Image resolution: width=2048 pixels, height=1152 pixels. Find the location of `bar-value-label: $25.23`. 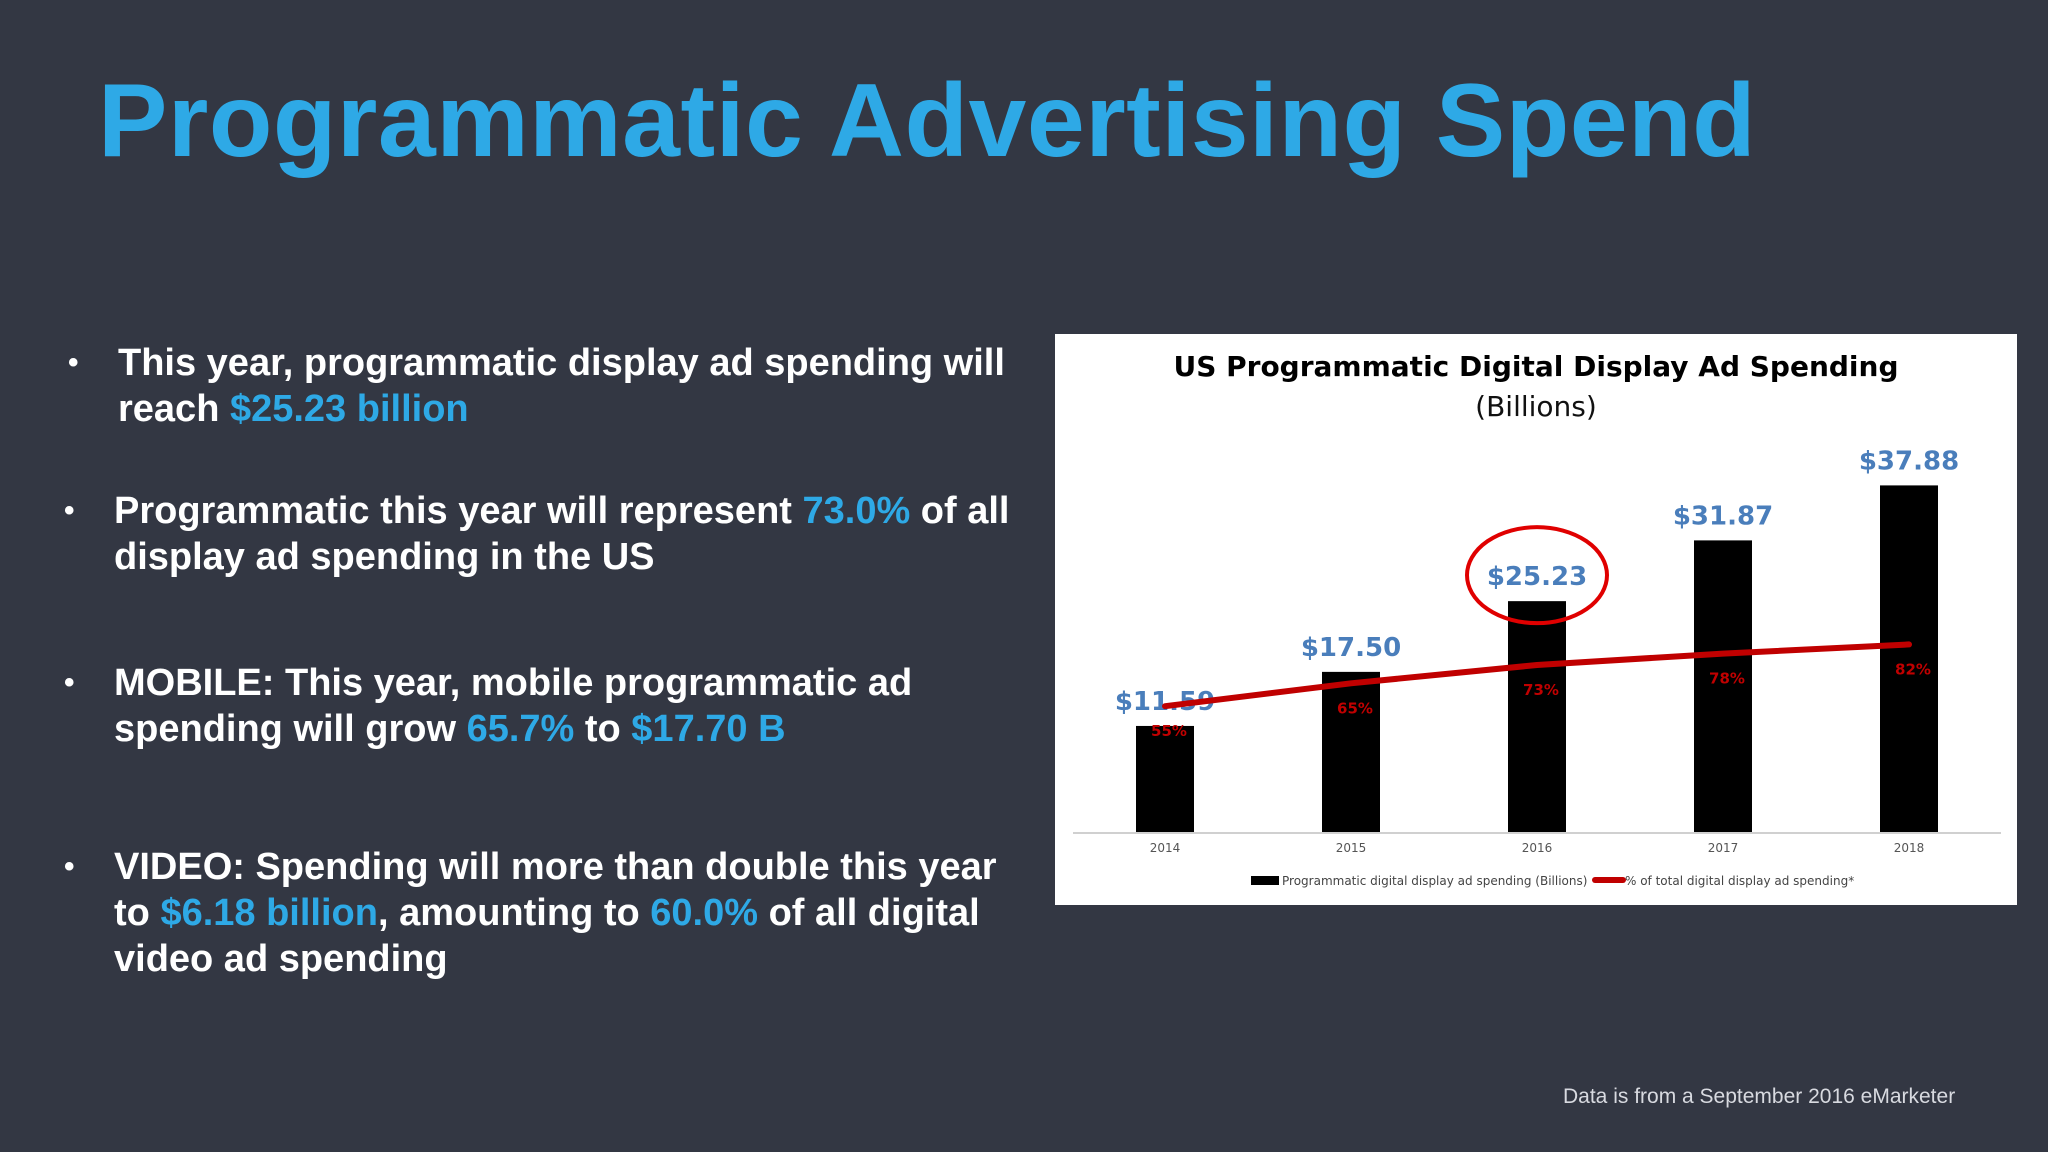

bar-value-label: $25.23 is located at coordinates (1537, 577).